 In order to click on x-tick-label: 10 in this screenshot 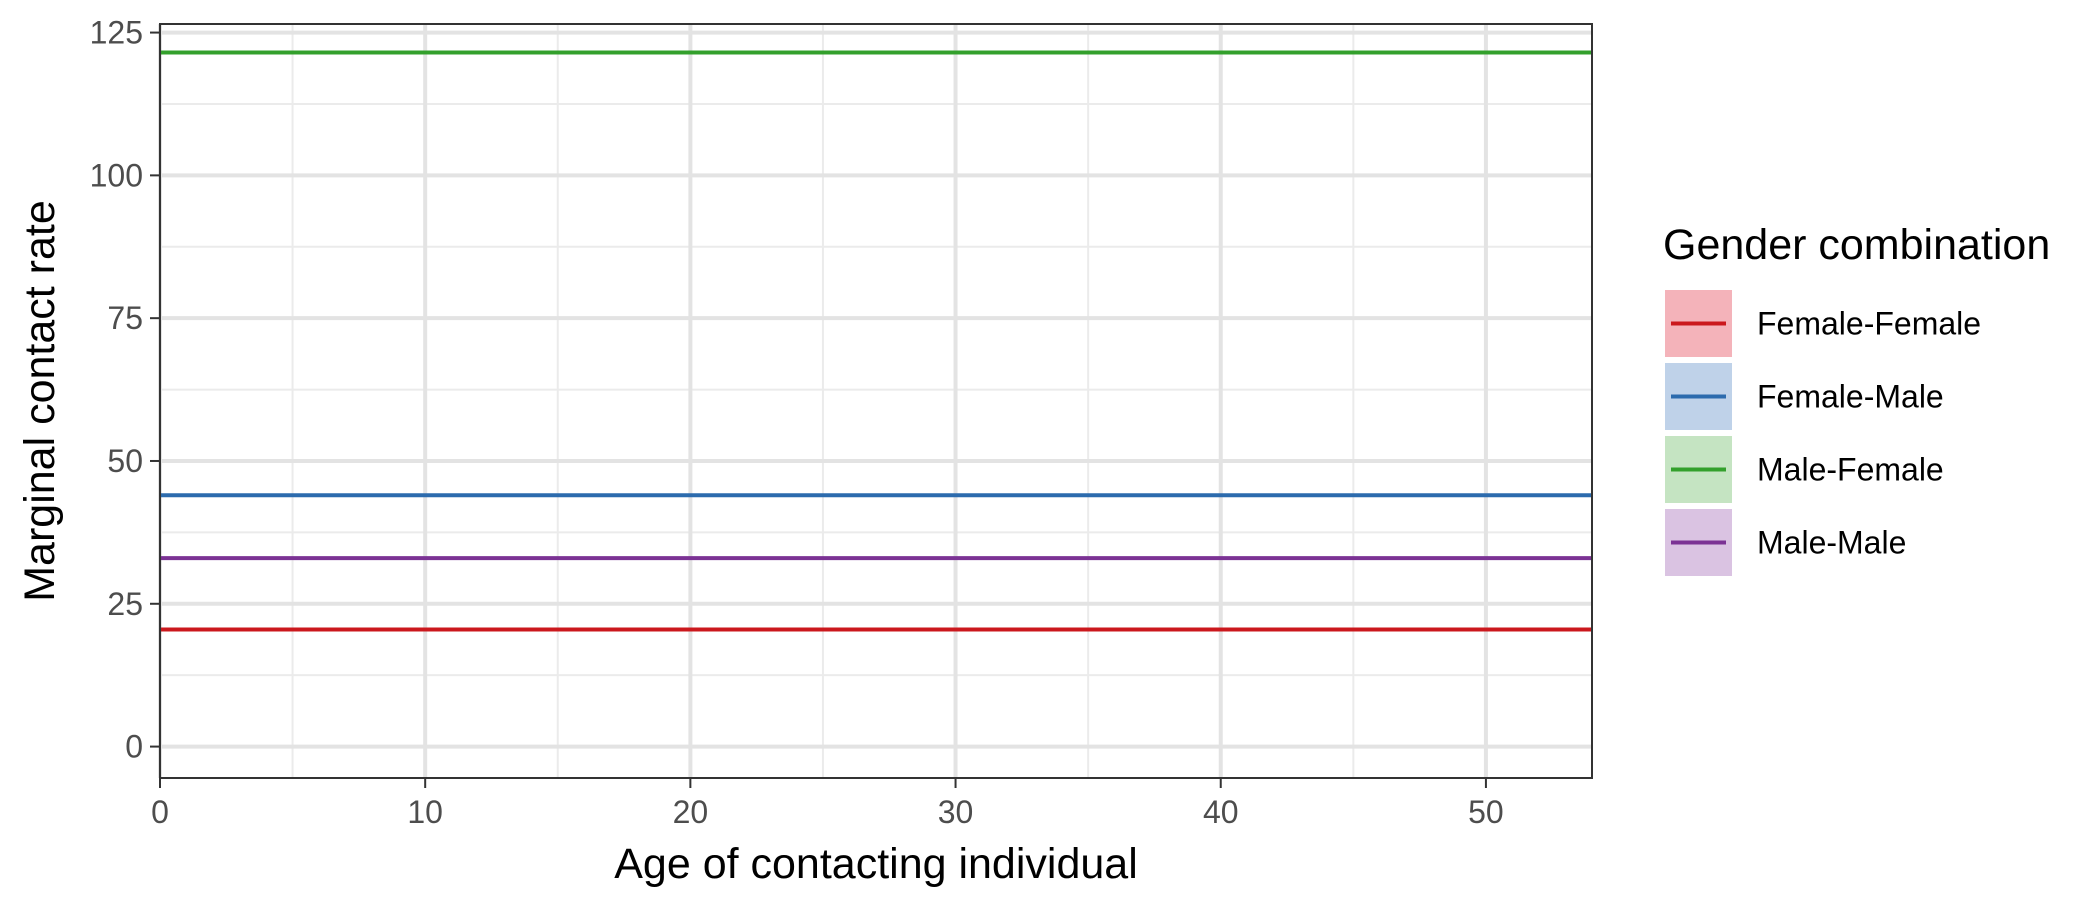, I will do `click(425, 812)`.